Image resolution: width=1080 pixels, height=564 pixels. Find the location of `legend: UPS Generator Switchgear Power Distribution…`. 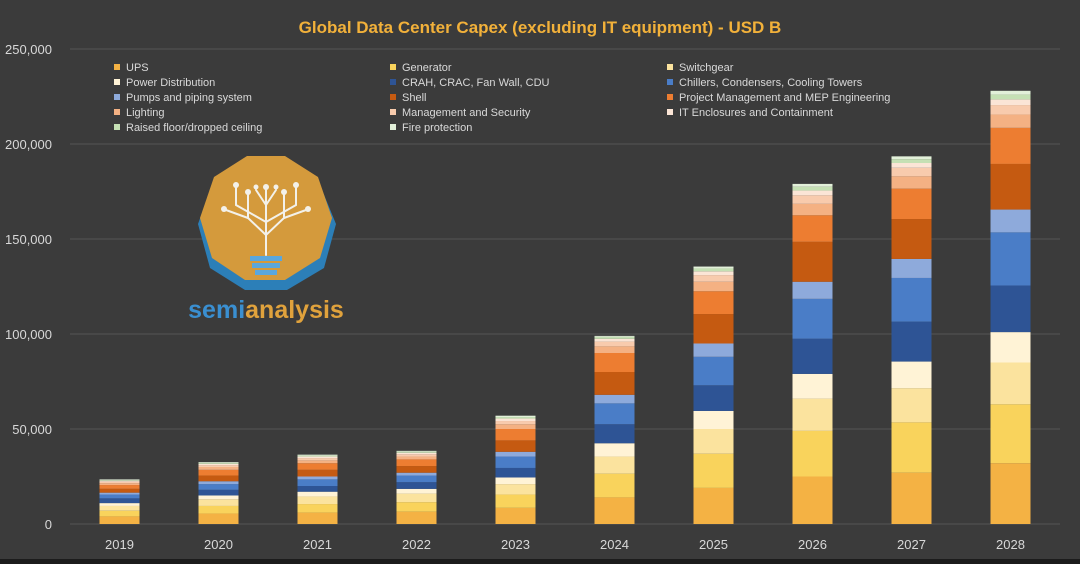

legend: UPS Generator Switchgear Power Distribution… is located at coordinates (502, 98).